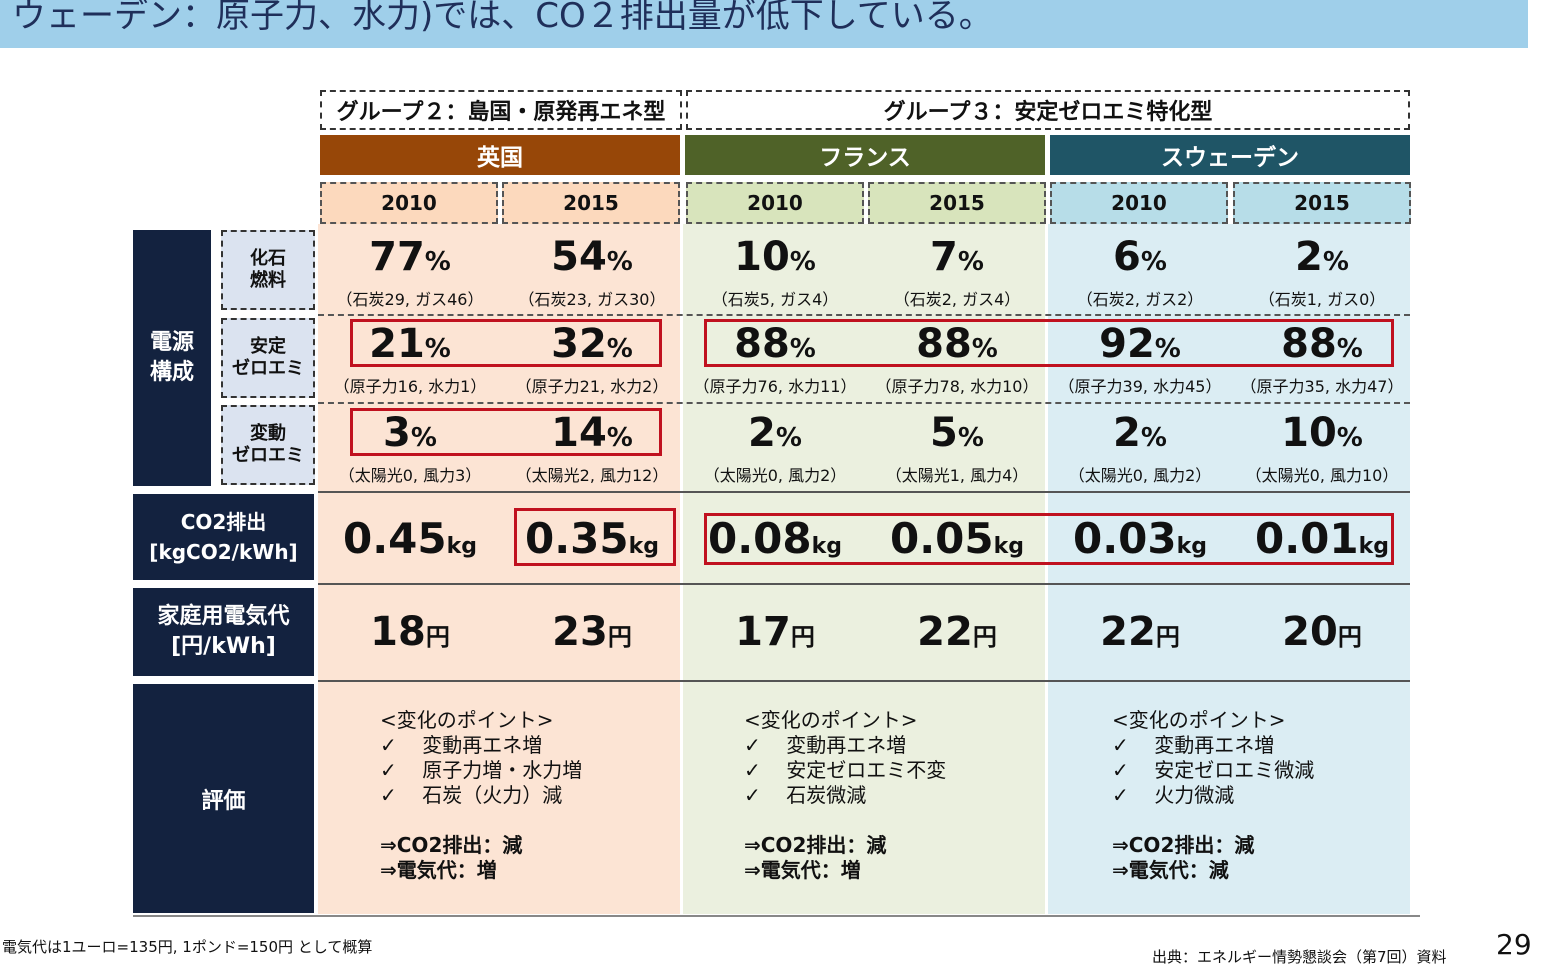 The image size is (1544, 972). What do you see at coordinates (592, 447) in the screenshot?
I see `variable-cell: 14% （太陽光2, 風力12）` at bounding box center [592, 447].